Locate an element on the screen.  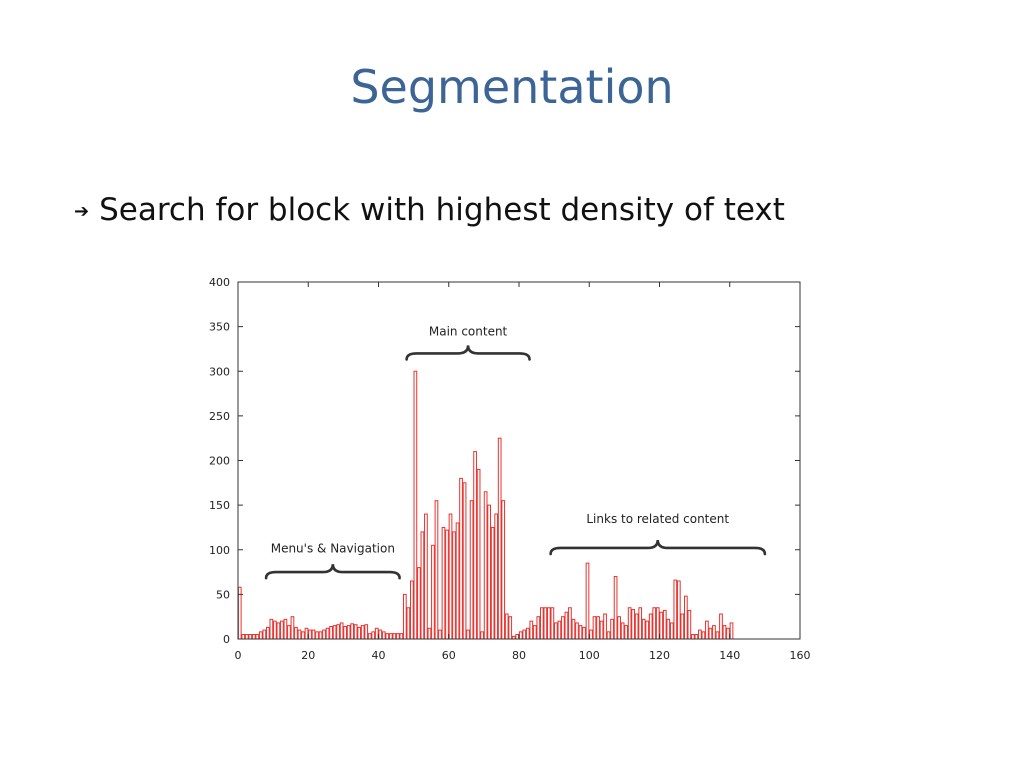
y-tick-label: 100 is located at coordinates (219, 550).